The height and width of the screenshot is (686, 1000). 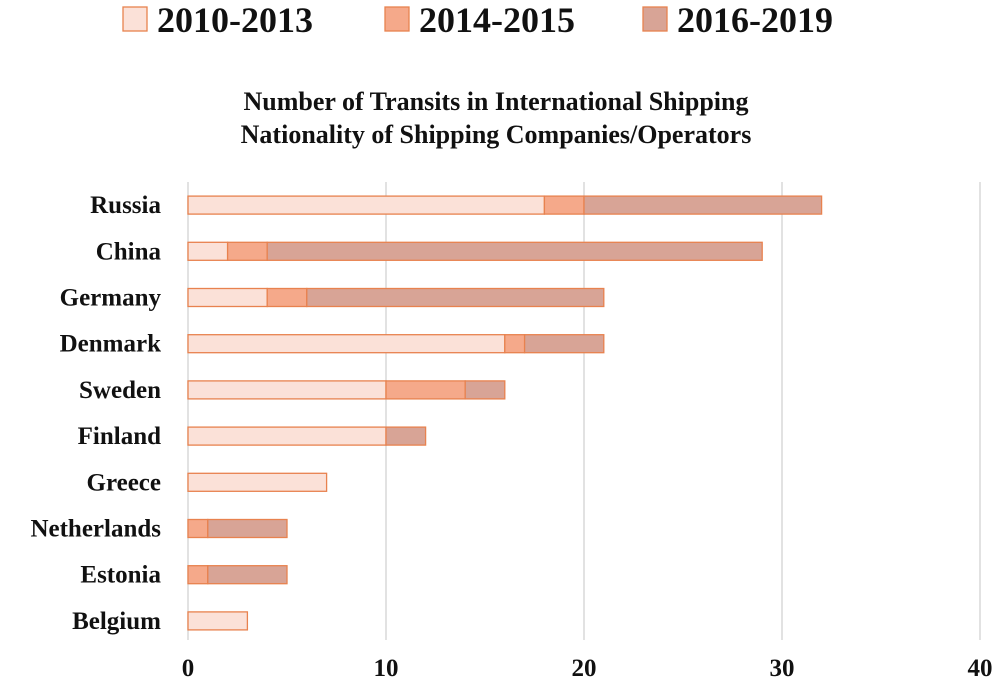 What do you see at coordinates (455, 297) in the screenshot?
I see `bar-germany-2016-2019` at bounding box center [455, 297].